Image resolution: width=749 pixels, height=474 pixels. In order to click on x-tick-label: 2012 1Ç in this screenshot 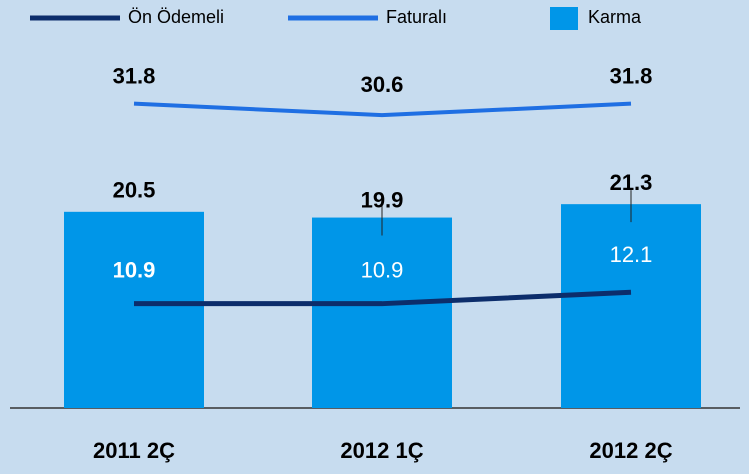, I will do `click(381, 450)`.